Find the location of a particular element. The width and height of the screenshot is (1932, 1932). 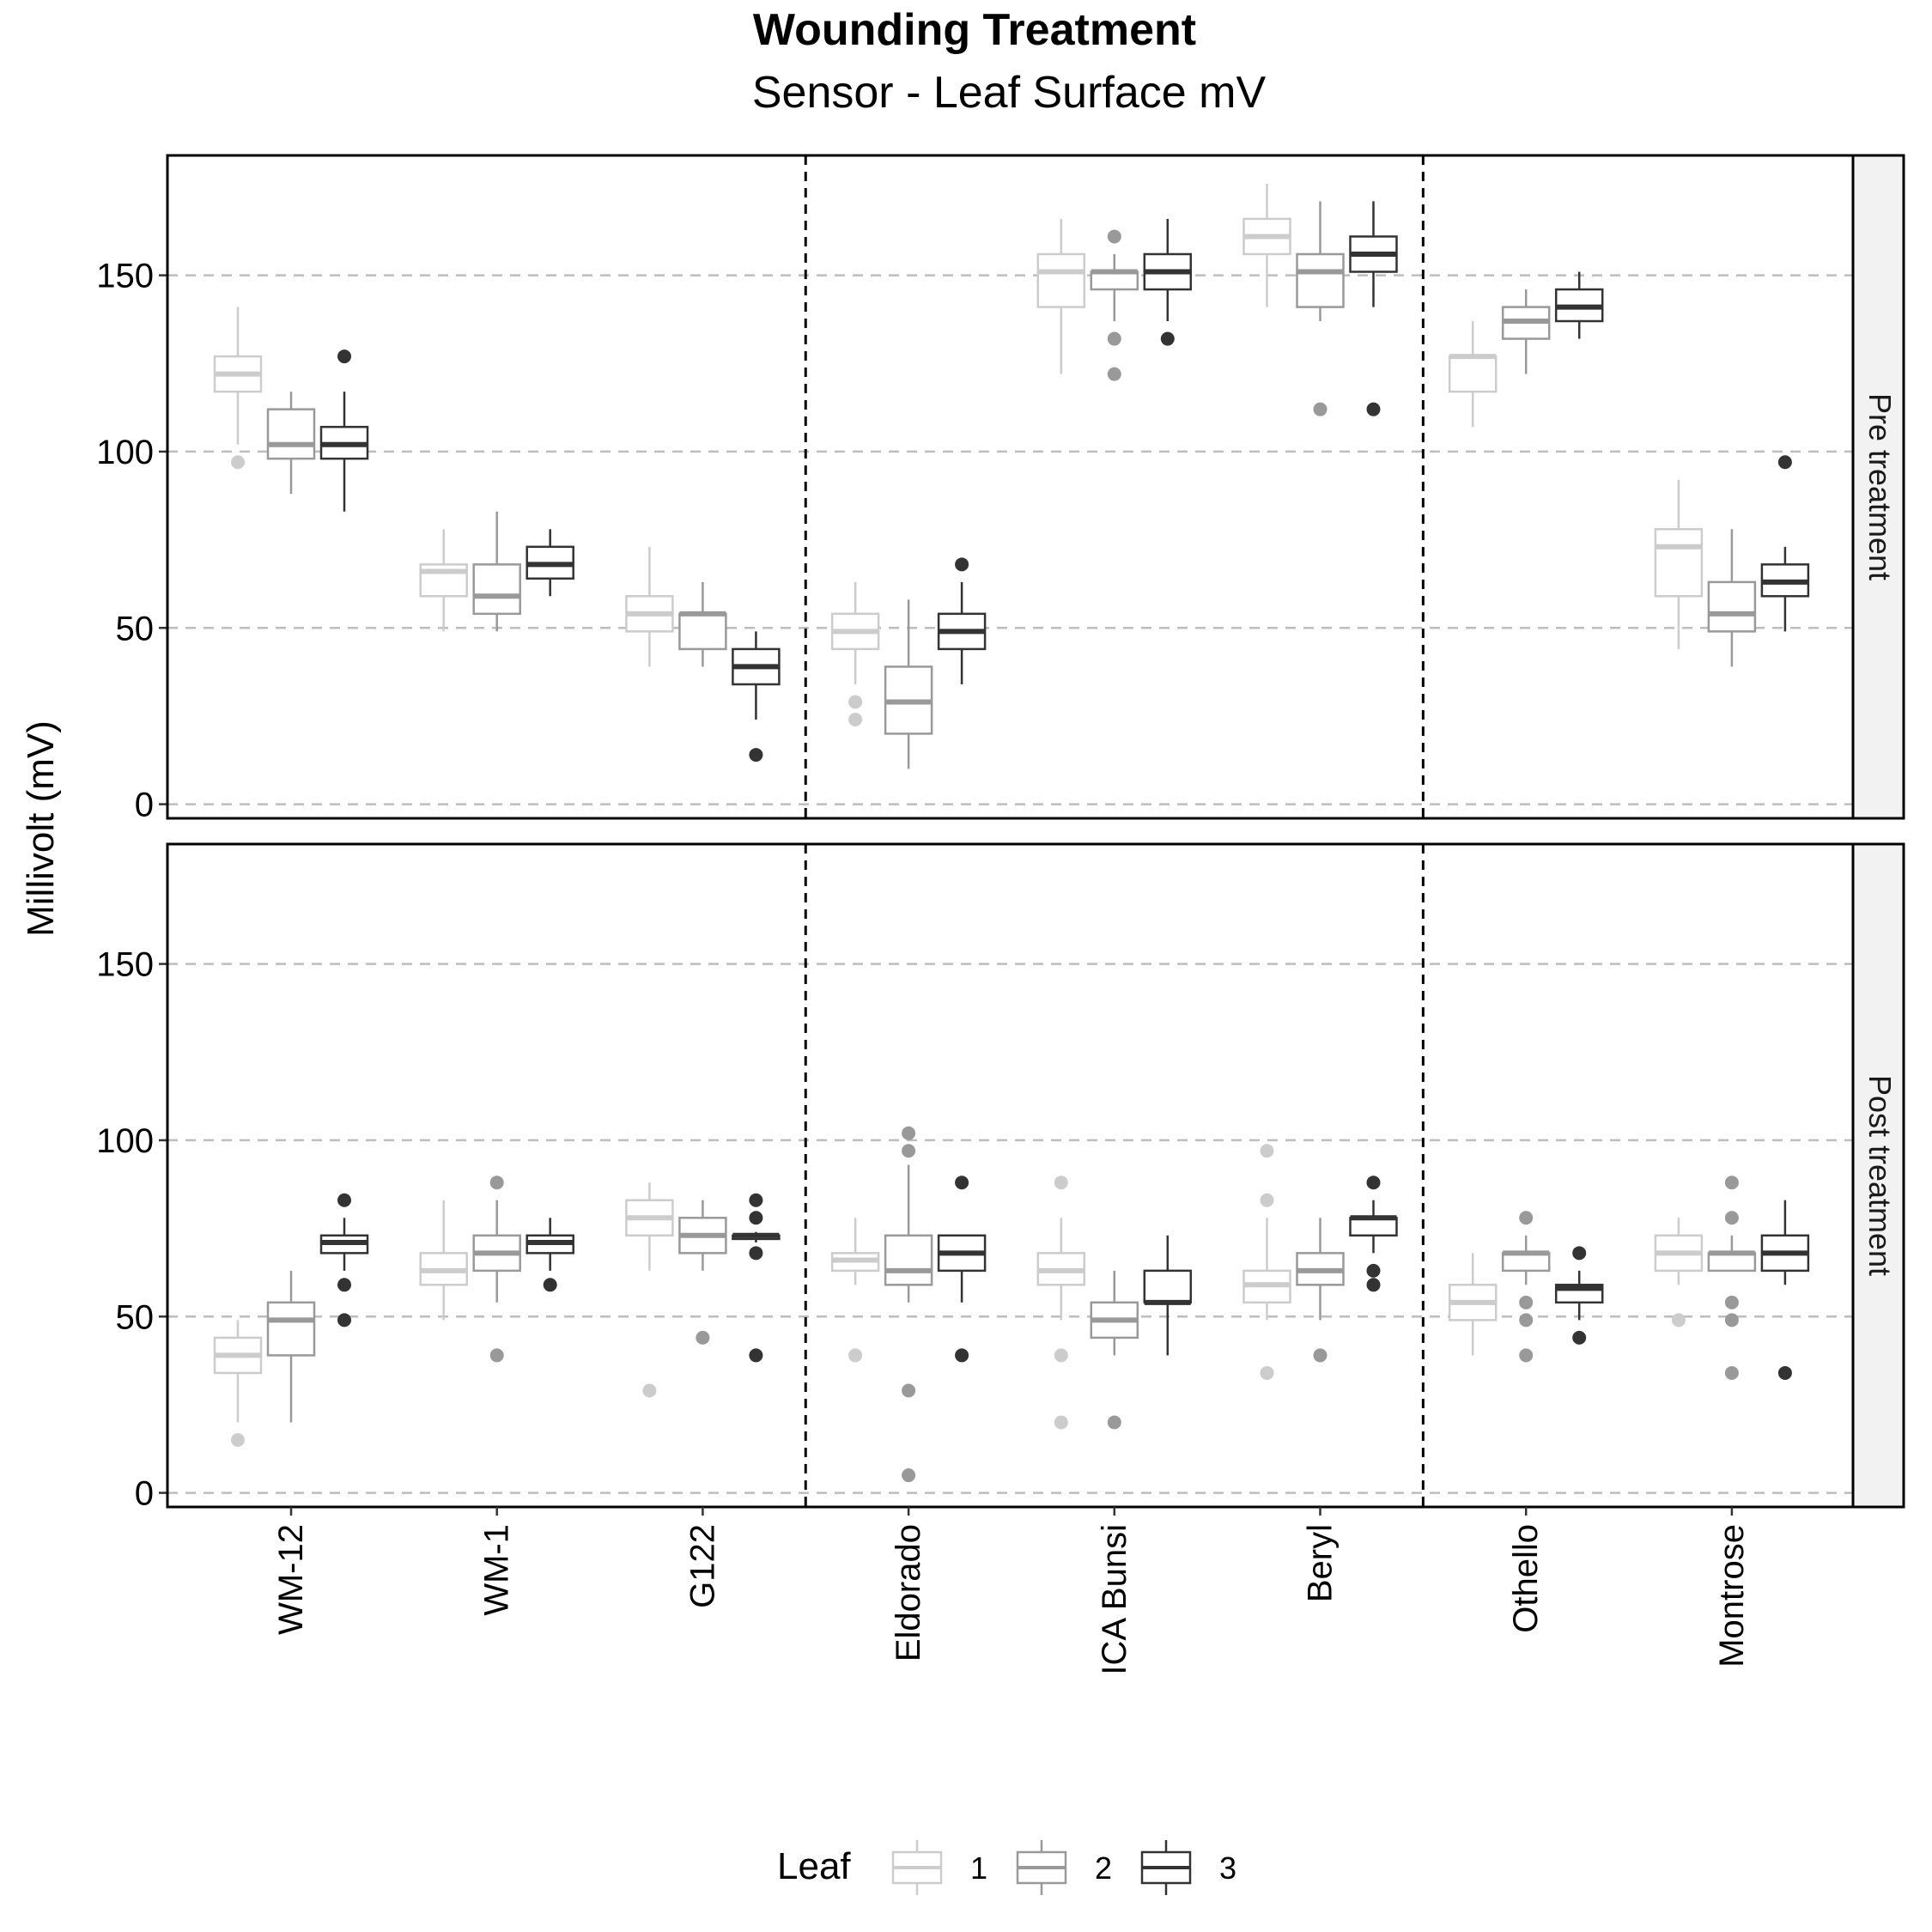

chart-subtitle: Sensor - Leaf Surface mV is located at coordinates (1009, 93).